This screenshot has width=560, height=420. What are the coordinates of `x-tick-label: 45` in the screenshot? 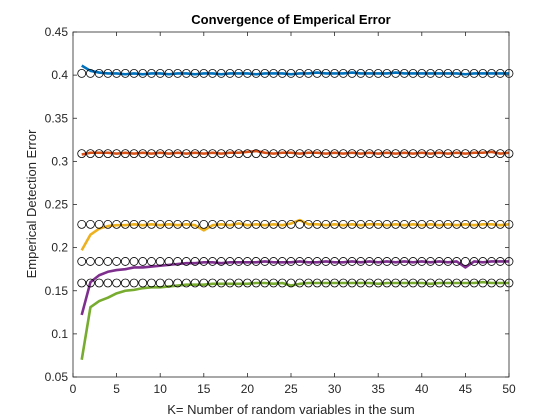 It's located at (466, 389).